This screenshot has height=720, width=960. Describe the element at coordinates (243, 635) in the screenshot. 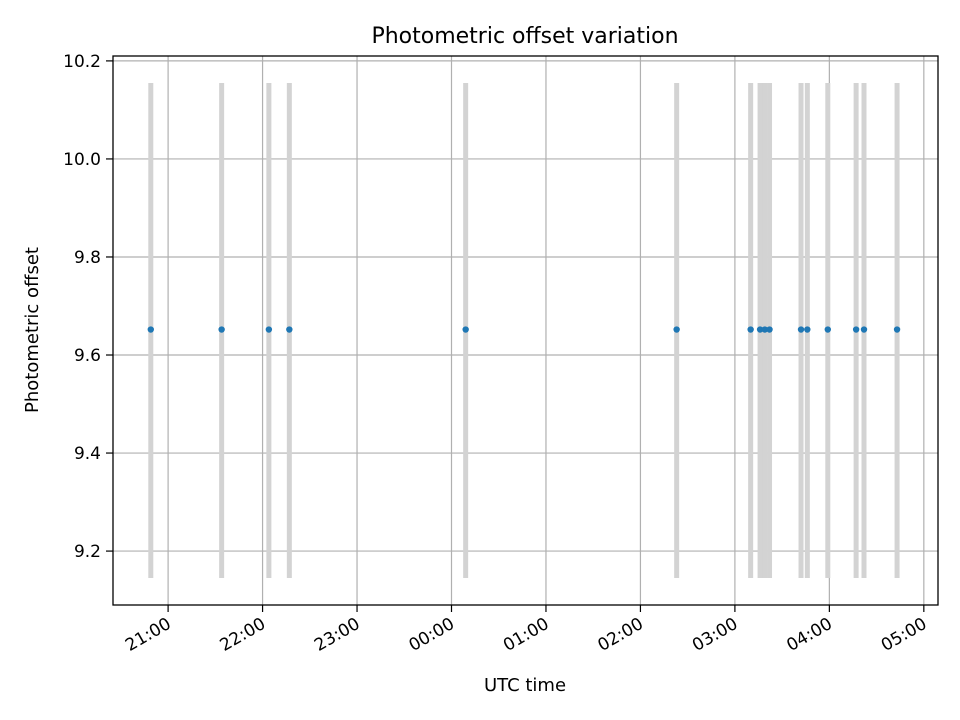

I see `x-tick-label: 22:00` at that location.